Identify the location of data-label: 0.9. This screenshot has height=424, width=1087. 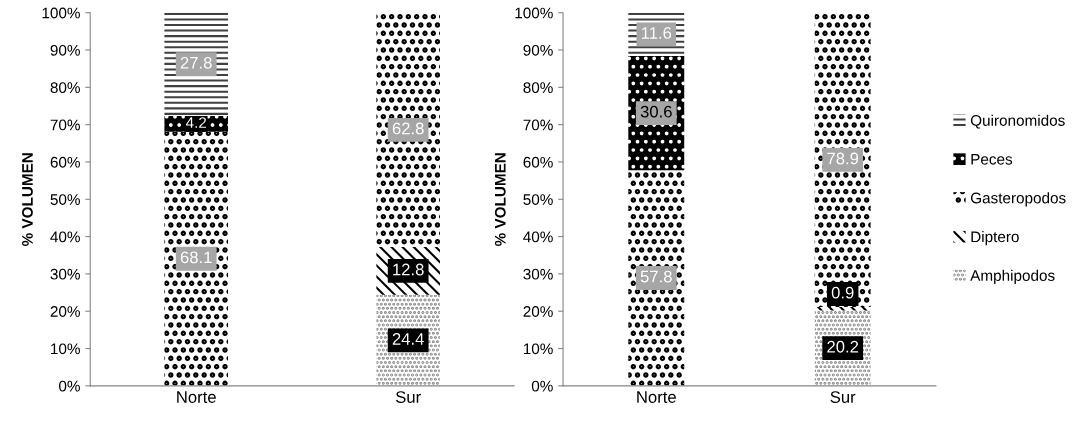
(842, 292).